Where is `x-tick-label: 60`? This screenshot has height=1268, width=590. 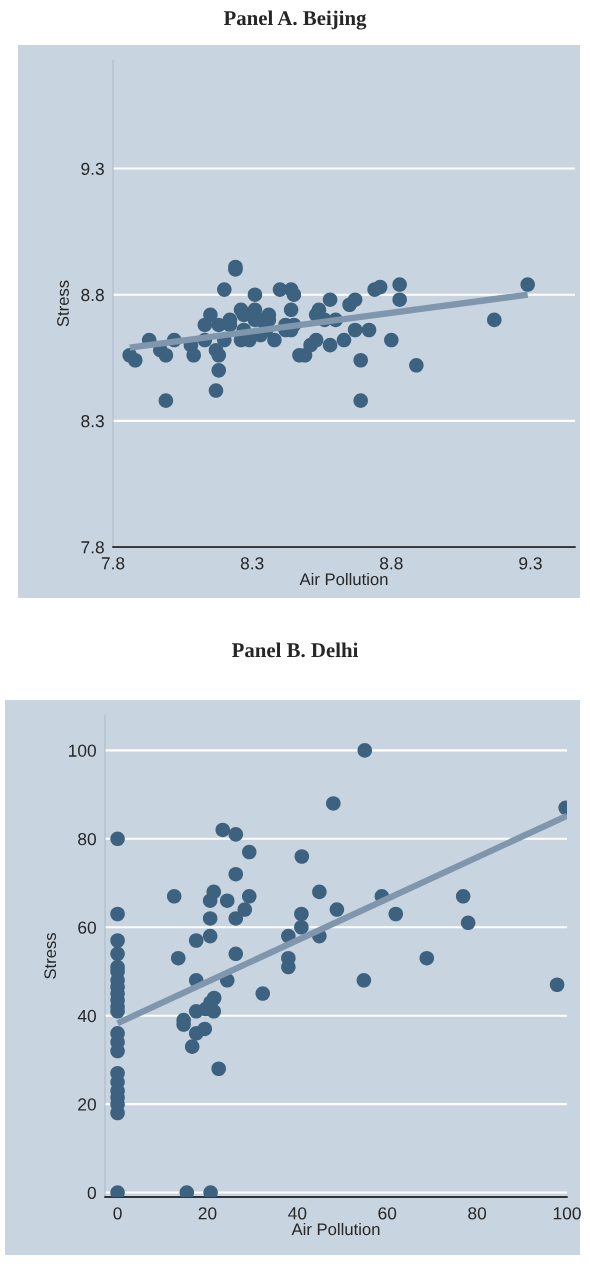 x-tick-label: 60 is located at coordinates (387, 1213).